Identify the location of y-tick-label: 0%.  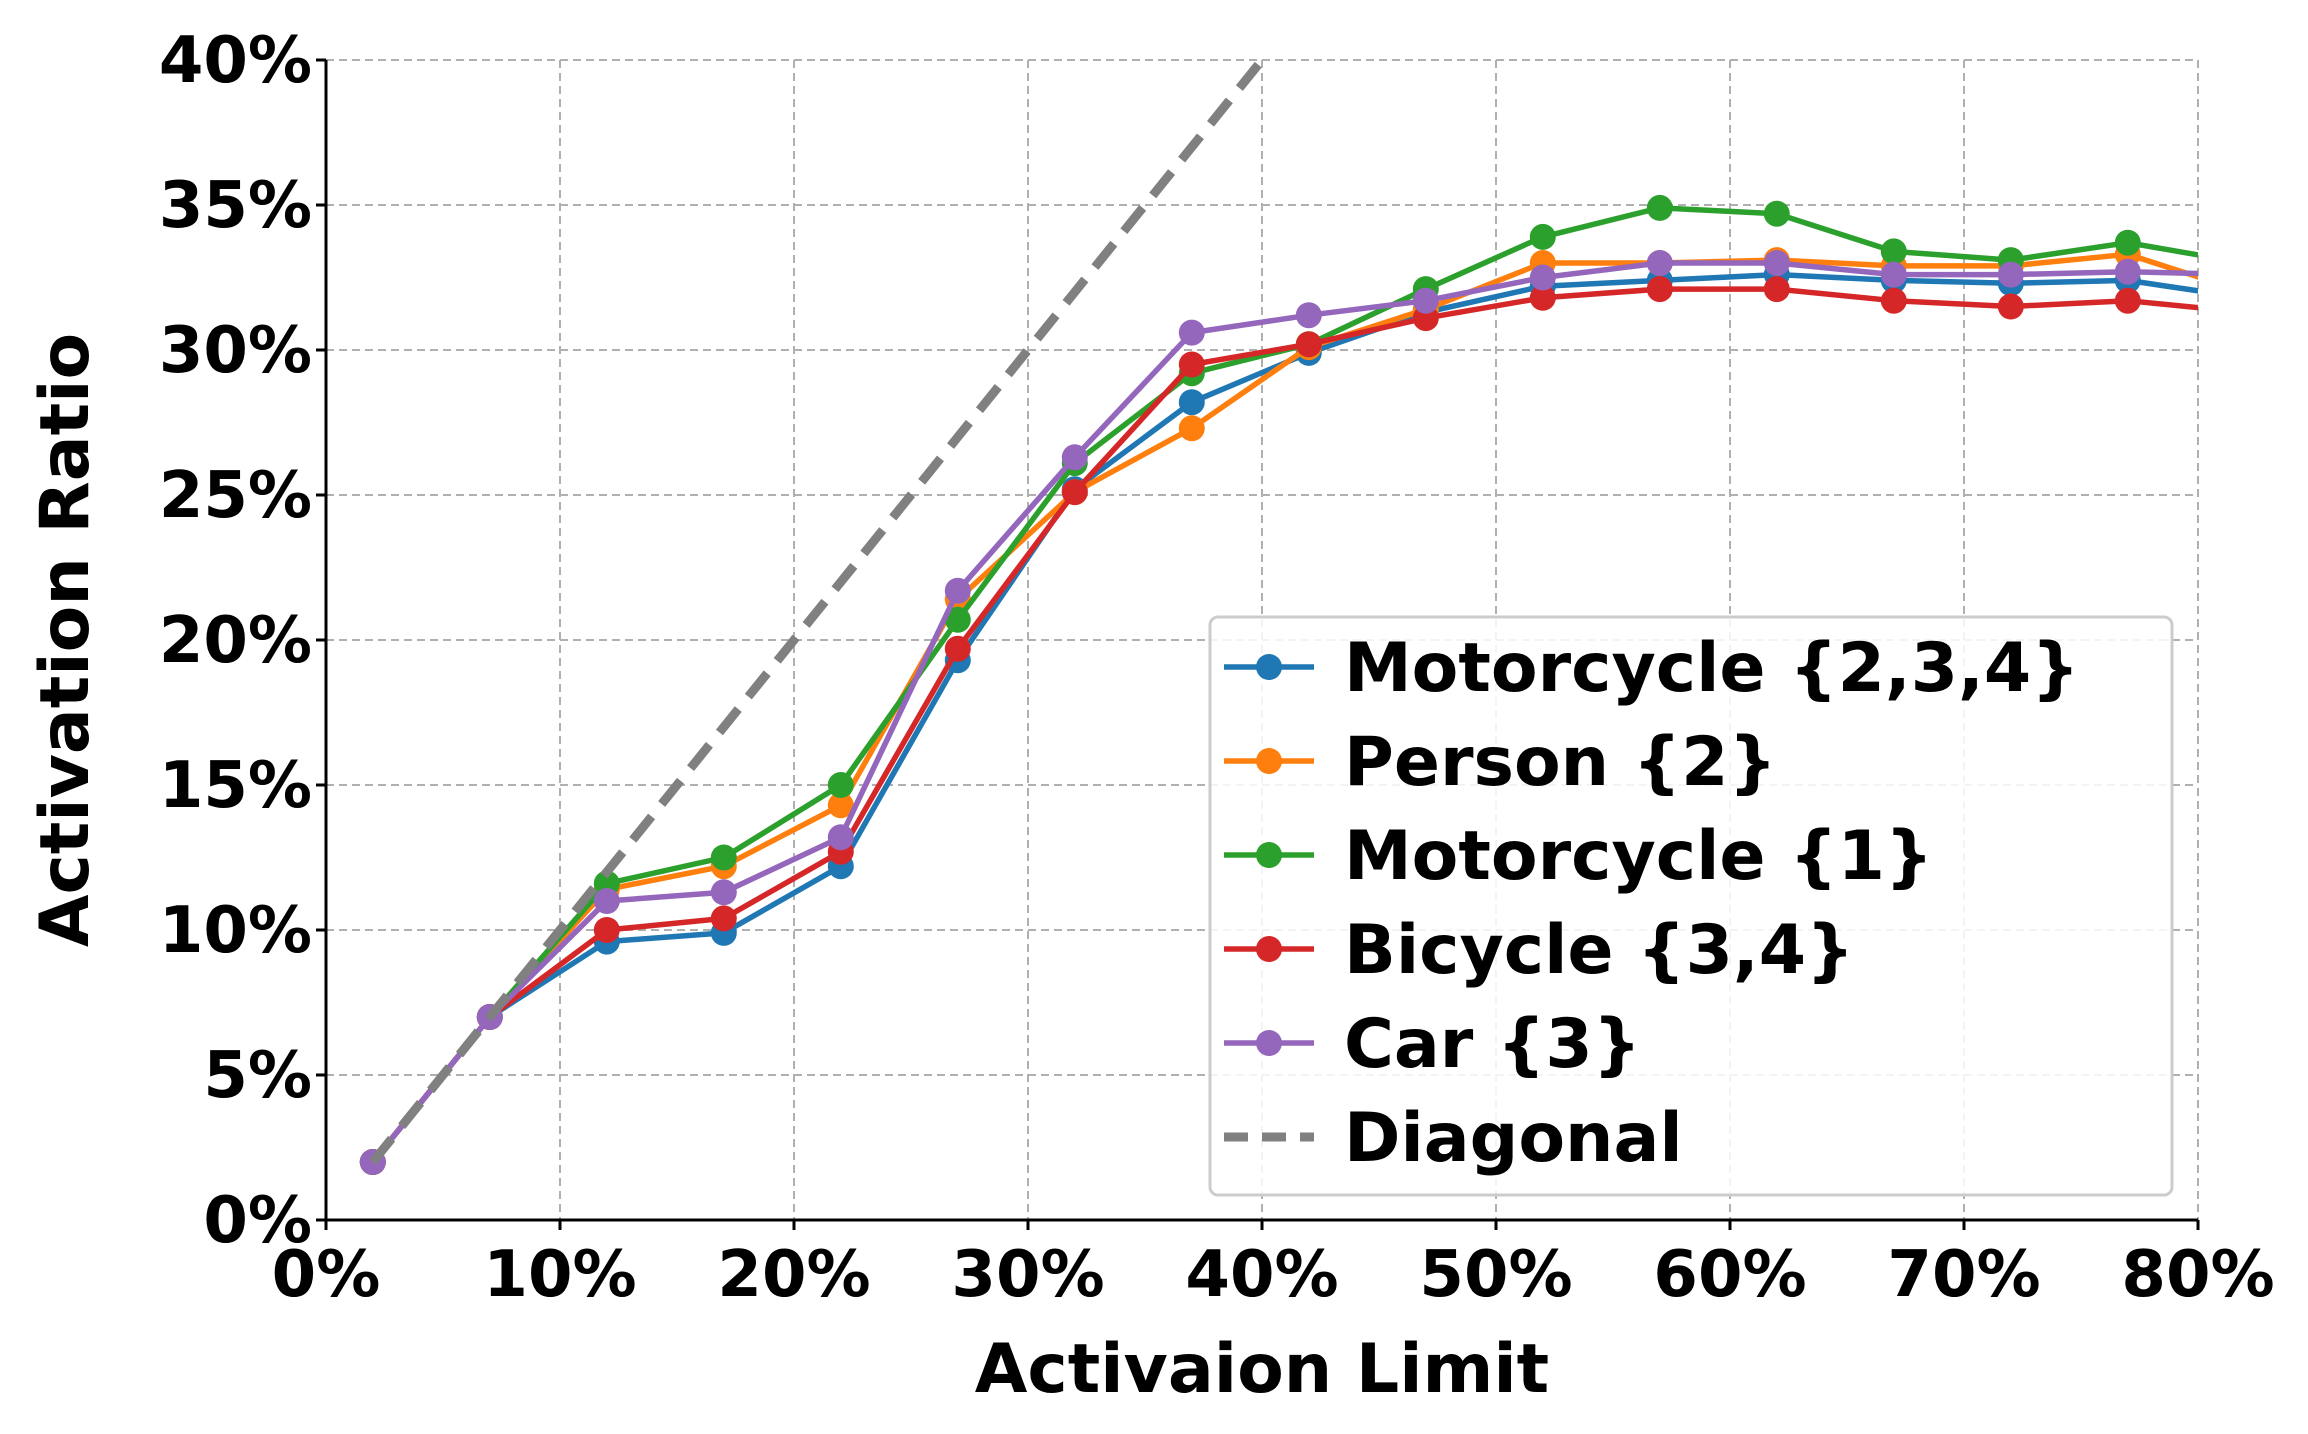
(257, 1221).